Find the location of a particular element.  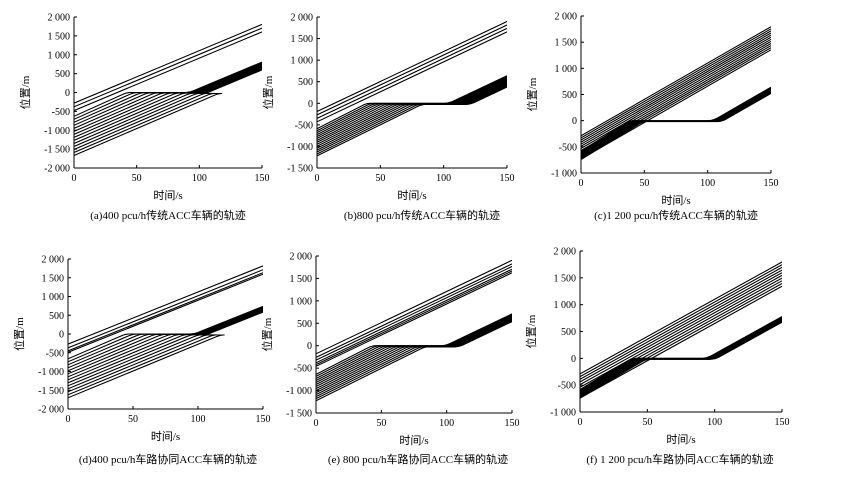

panel-caption: (c)1 200 pcu/h传统ACC车辆的轨迹 is located at coordinates (676, 215).